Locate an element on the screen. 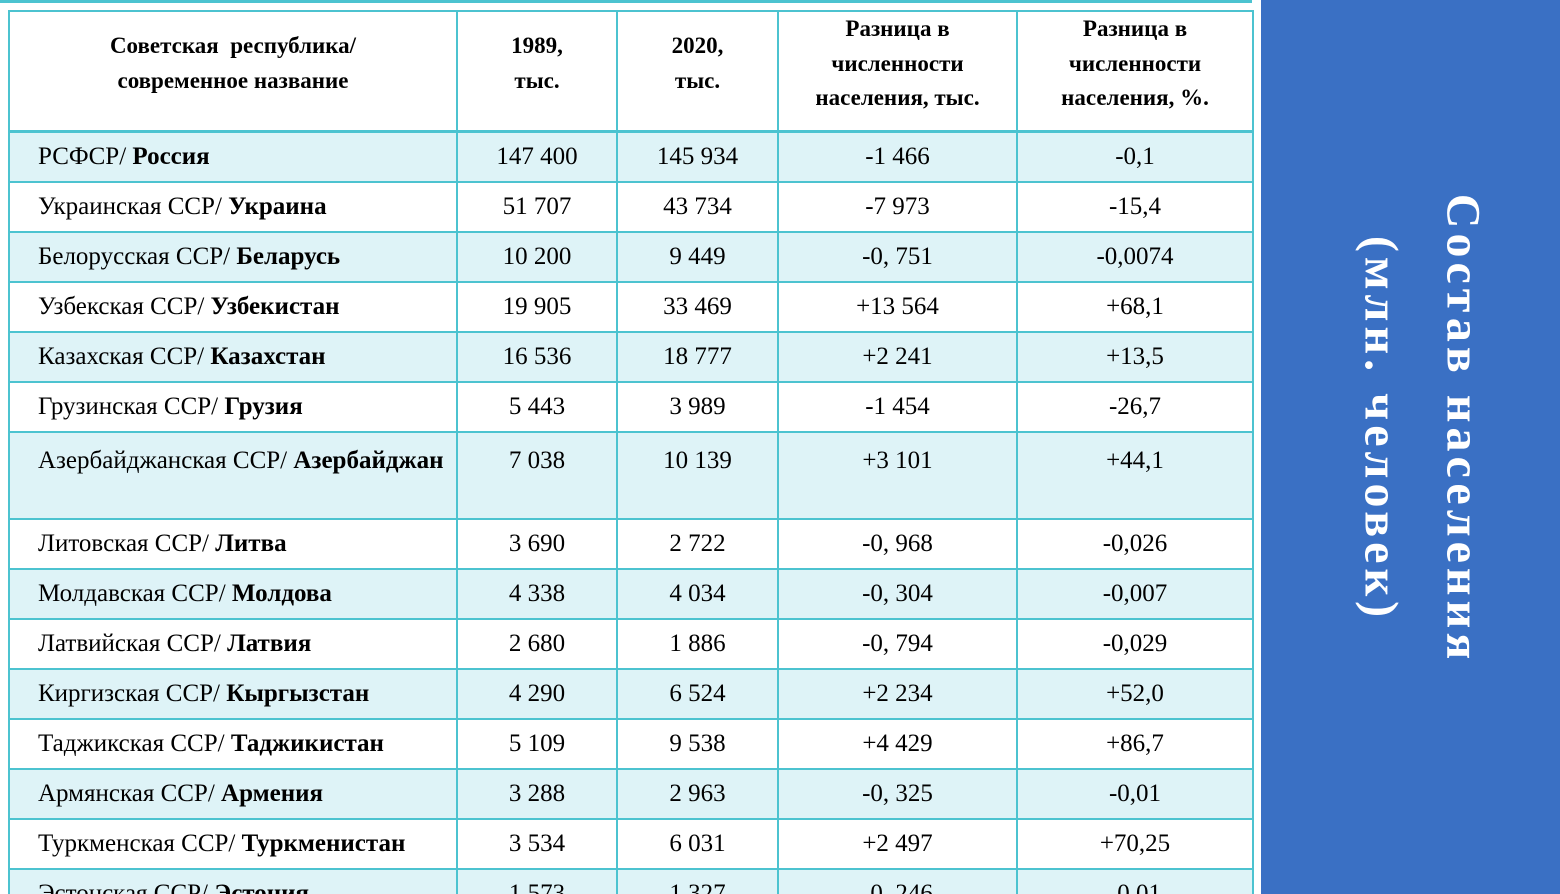  republic-modern-name: Армения is located at coordinates (272, 793).